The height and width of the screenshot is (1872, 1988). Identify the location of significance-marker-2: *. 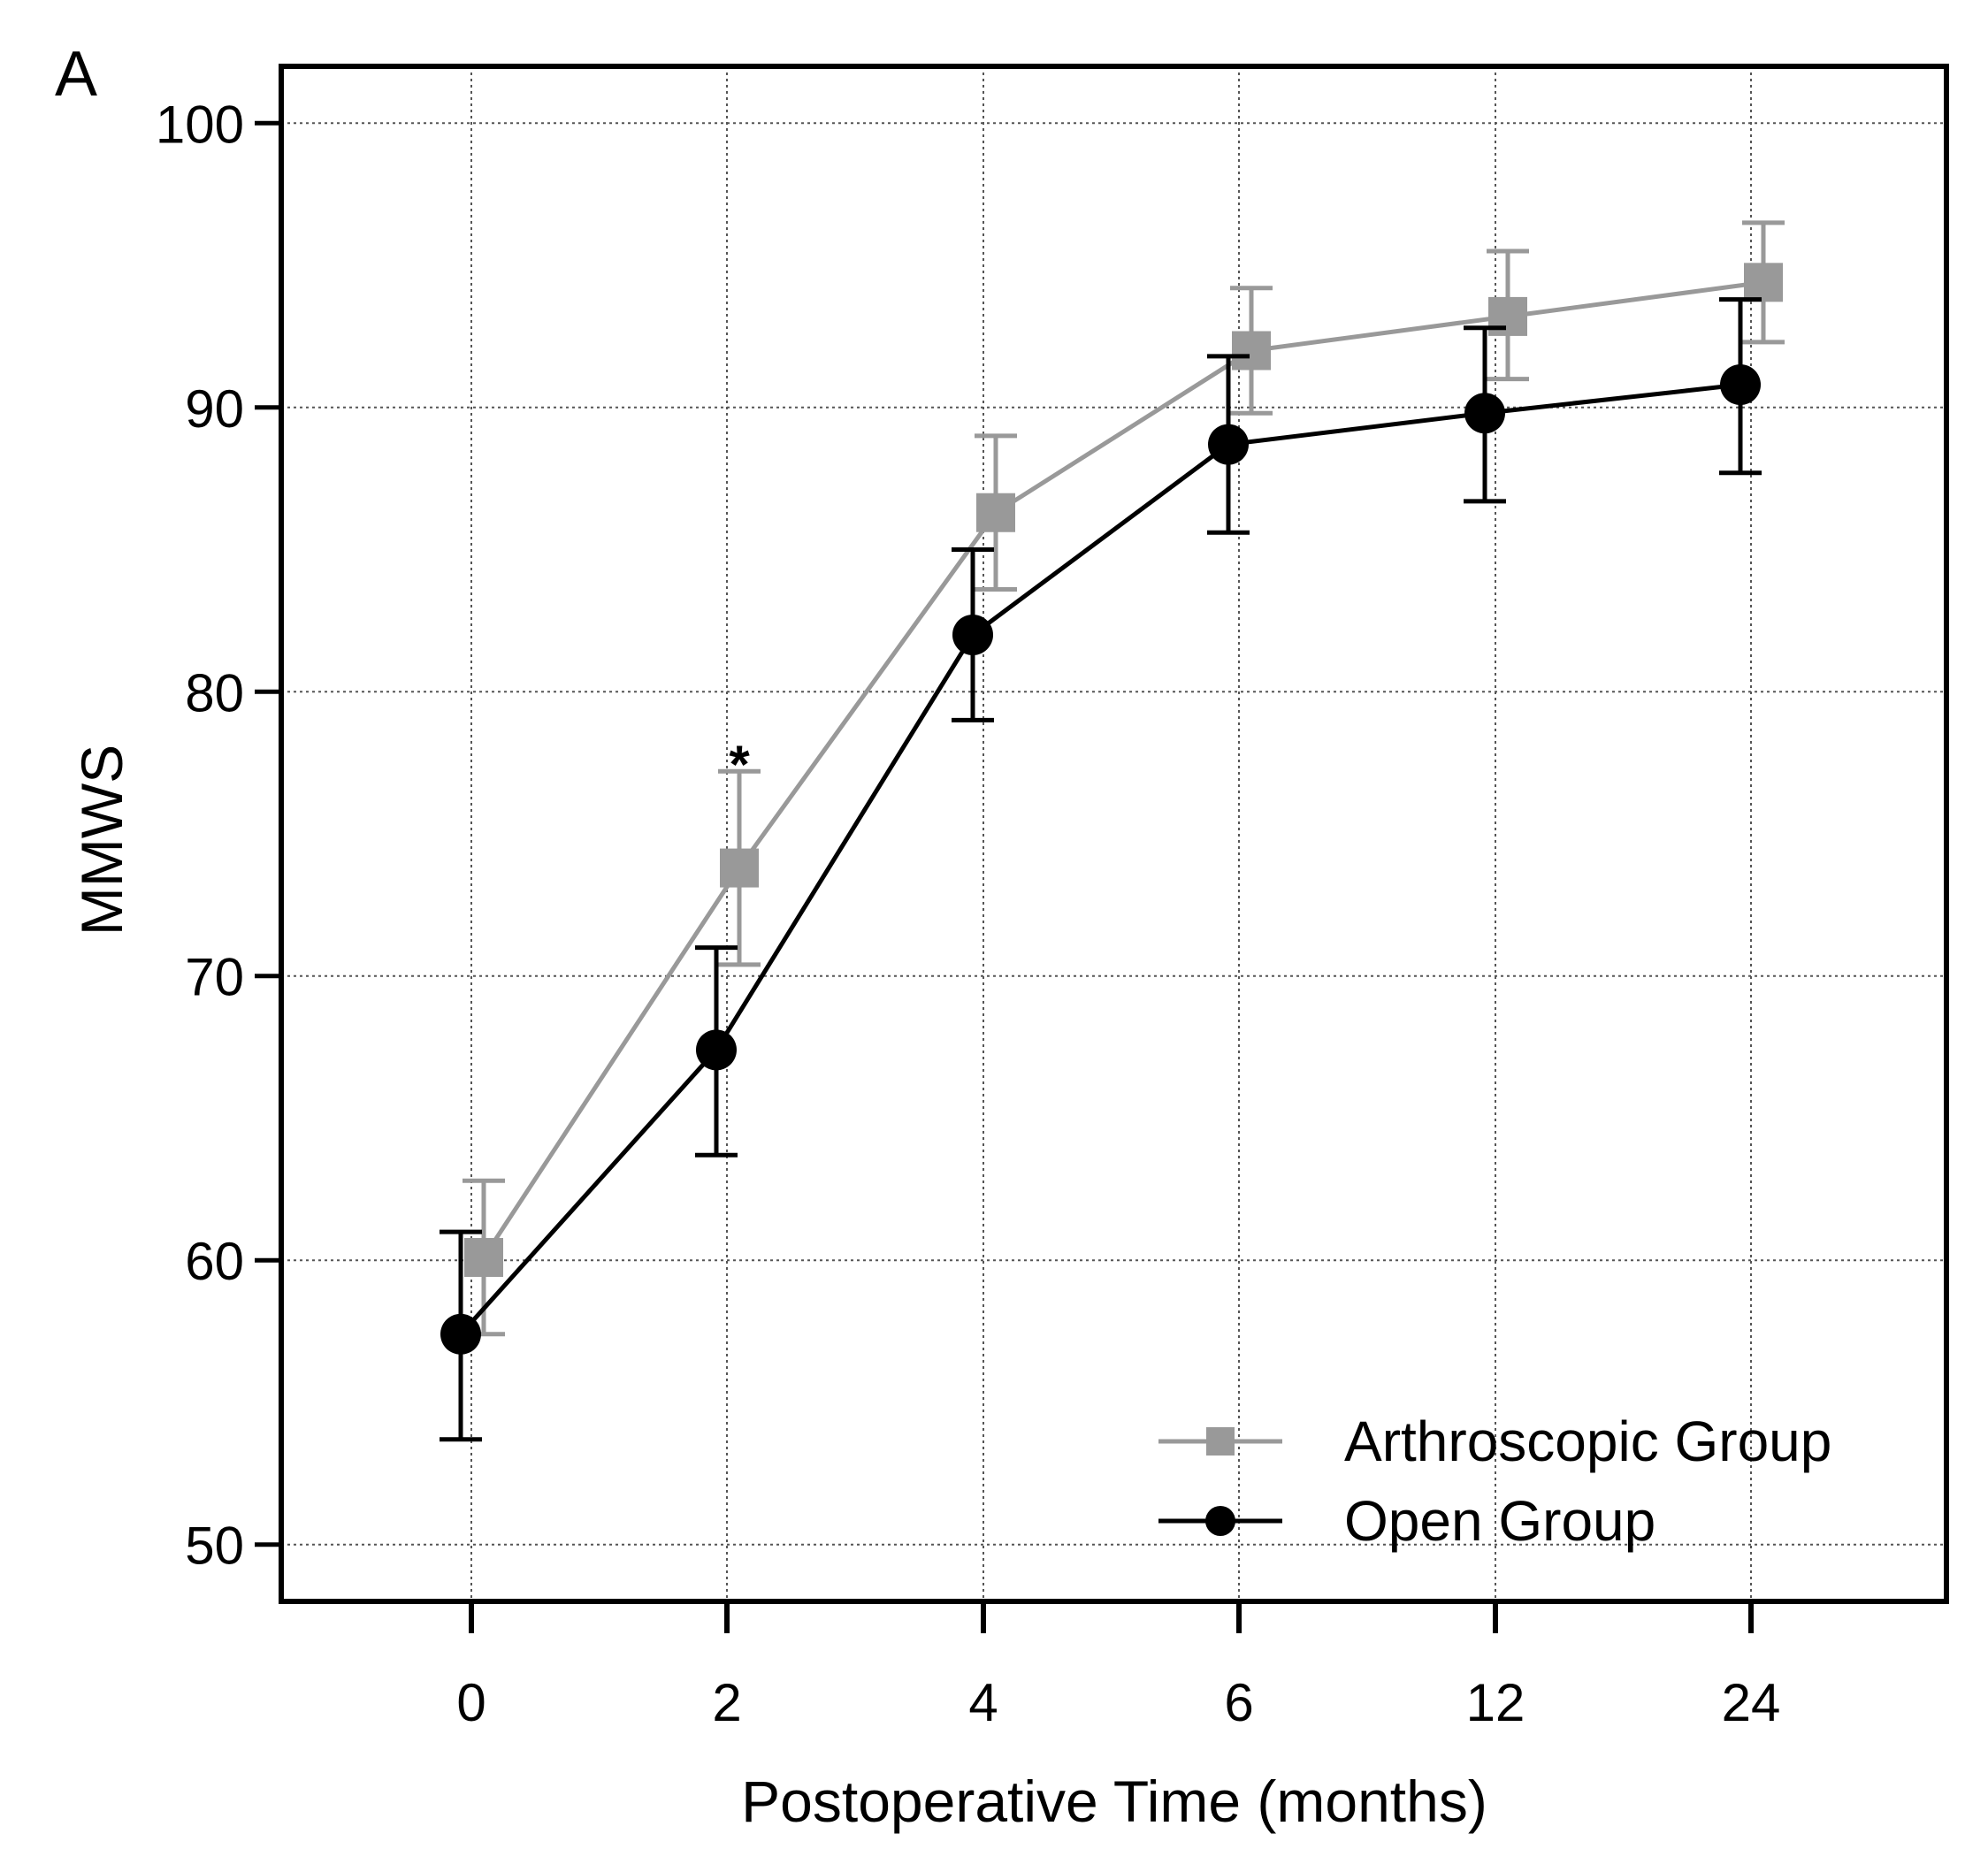
(739, 764).